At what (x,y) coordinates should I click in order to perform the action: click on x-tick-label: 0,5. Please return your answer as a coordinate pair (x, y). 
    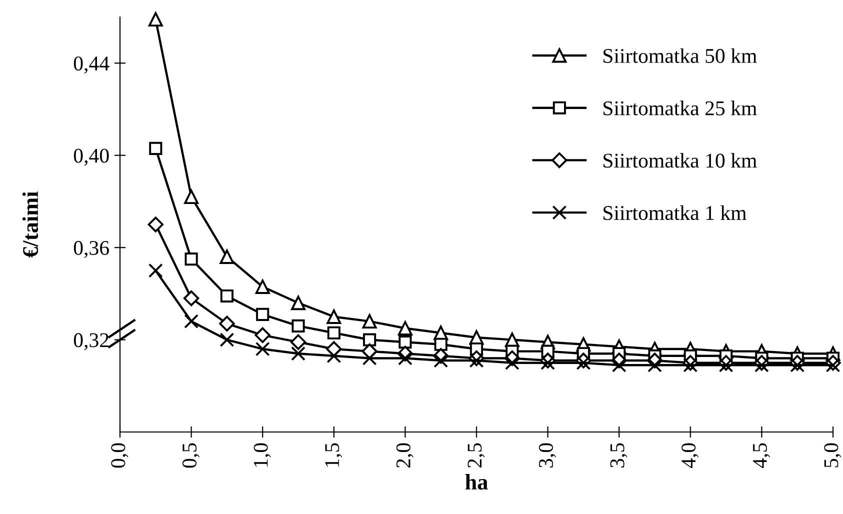
    Looking at the image, I should click on (191, 455).